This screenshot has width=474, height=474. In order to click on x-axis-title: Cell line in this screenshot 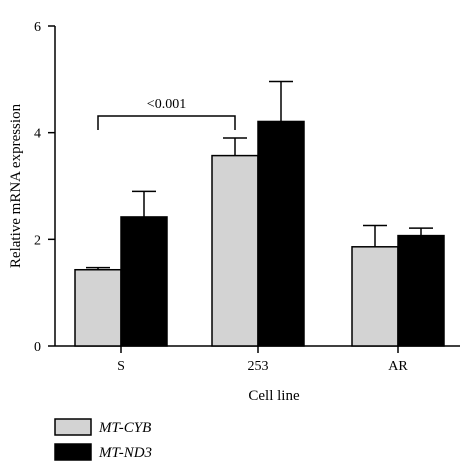, I will do `click(274, 396)`.